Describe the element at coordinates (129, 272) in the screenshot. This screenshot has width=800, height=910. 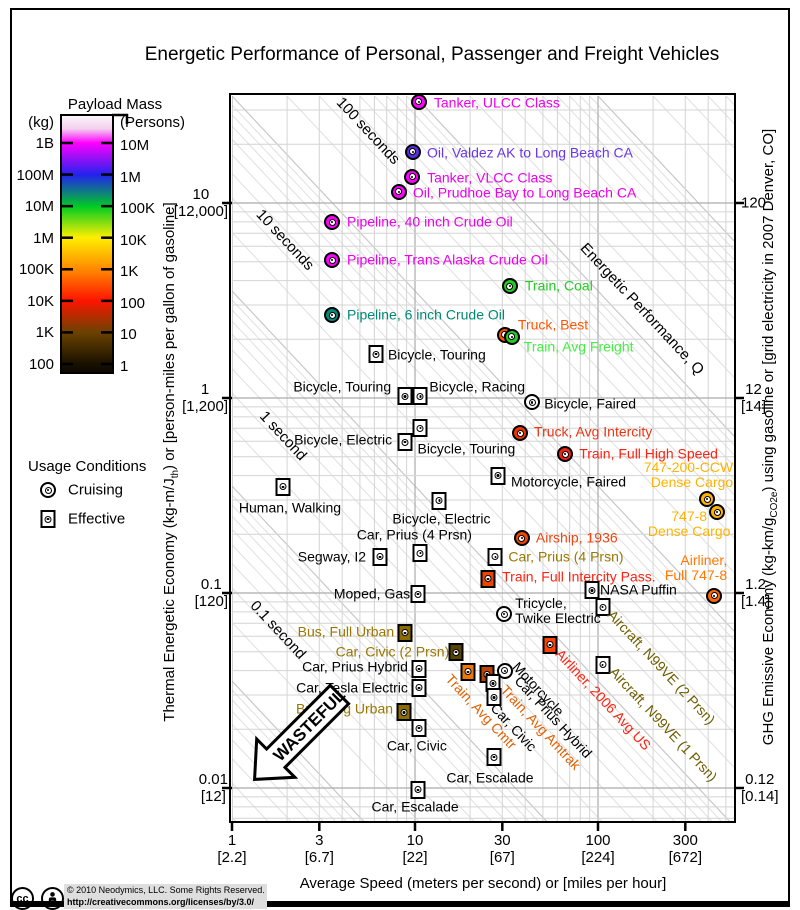
I see `colorbar-persons-tick: 1K` at that location.